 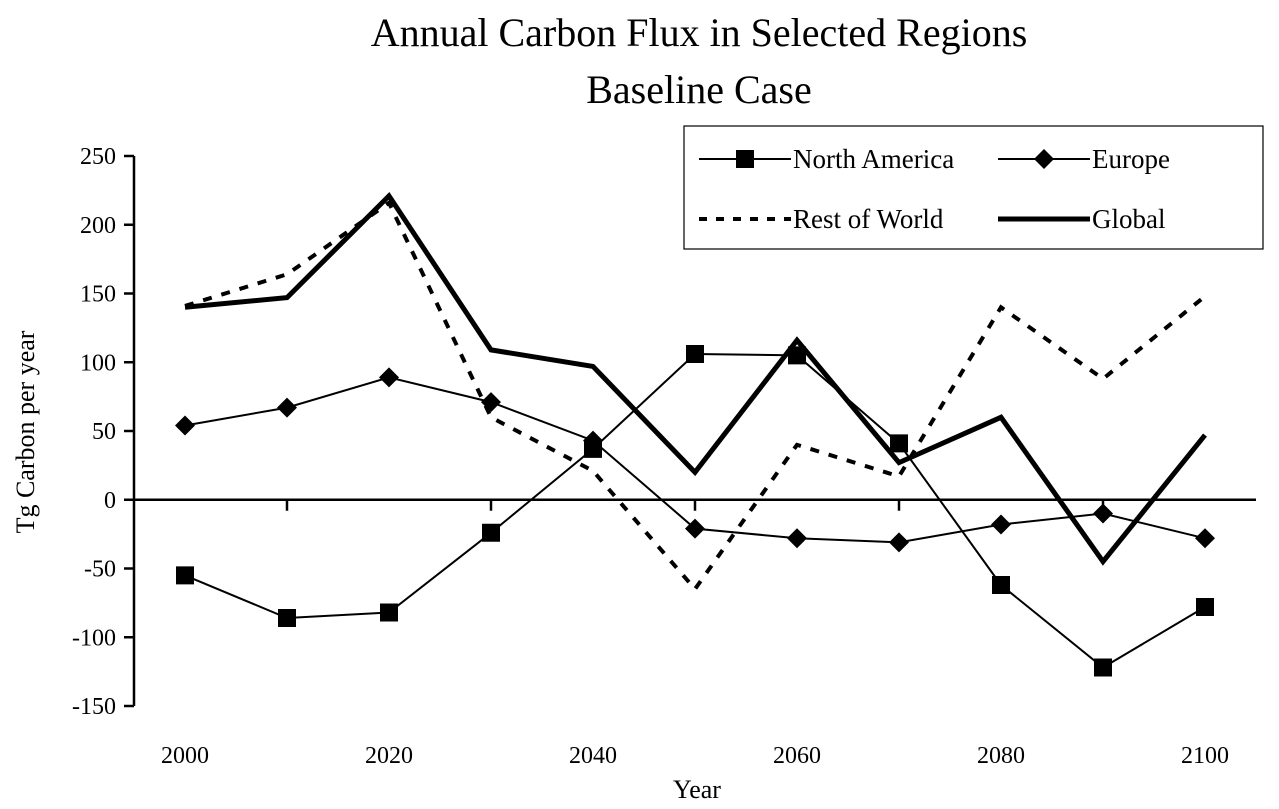 I want to click on x-tick-label: 2000, so click(x=185, y=756).